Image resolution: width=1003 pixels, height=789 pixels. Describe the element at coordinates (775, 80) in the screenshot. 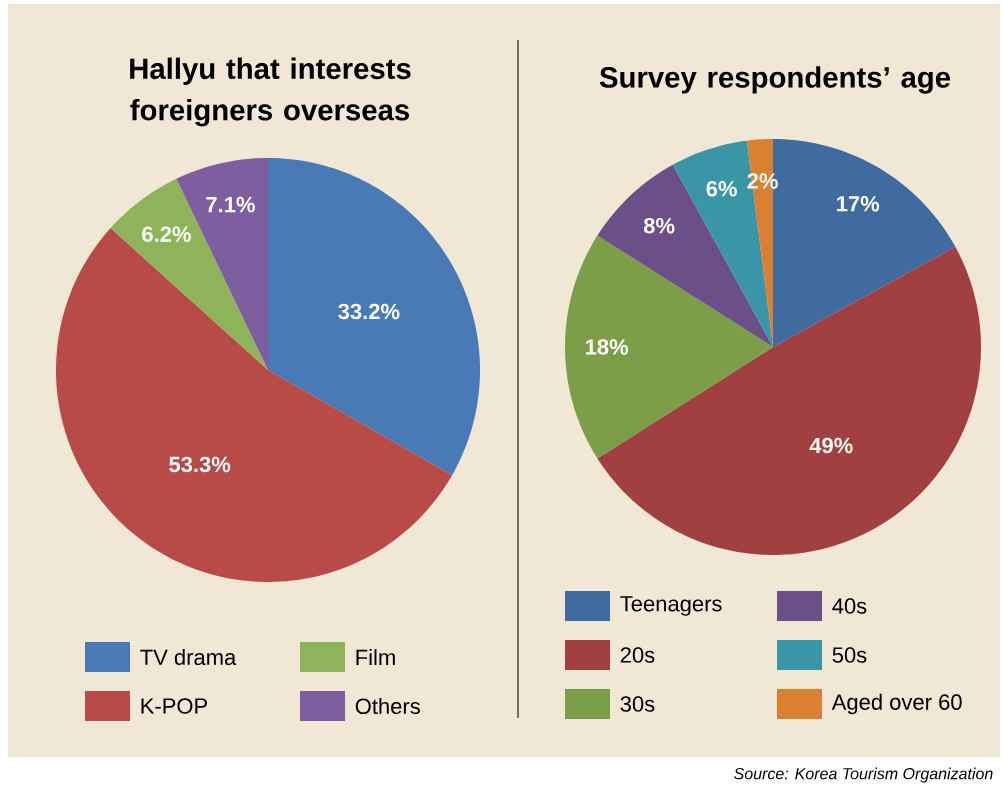

I see `chart-title: Survey respondents’ age` at that location.